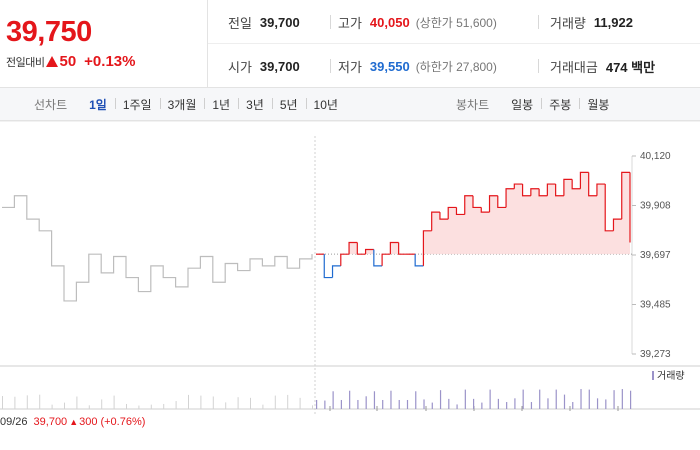 This screenshot has height=450, width=700. What do you see at coordinates (50, 422) in the screenshot?
I see `prev-price: 39,700` at bounding box center [50, 422].